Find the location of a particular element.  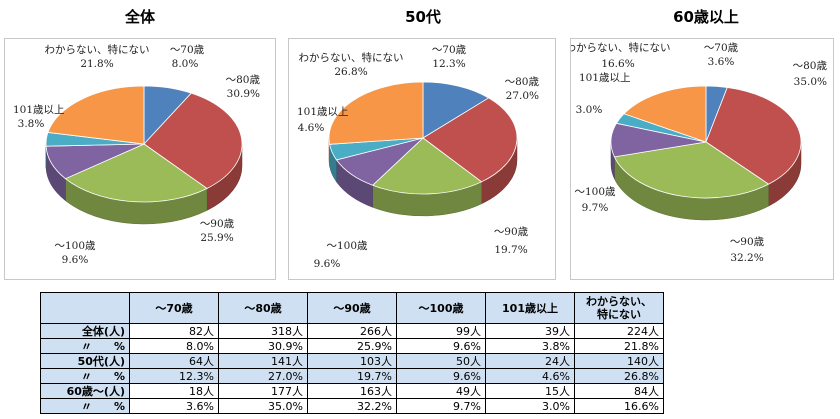

table-cell: 32.2% is located at coordinates (352, 406).